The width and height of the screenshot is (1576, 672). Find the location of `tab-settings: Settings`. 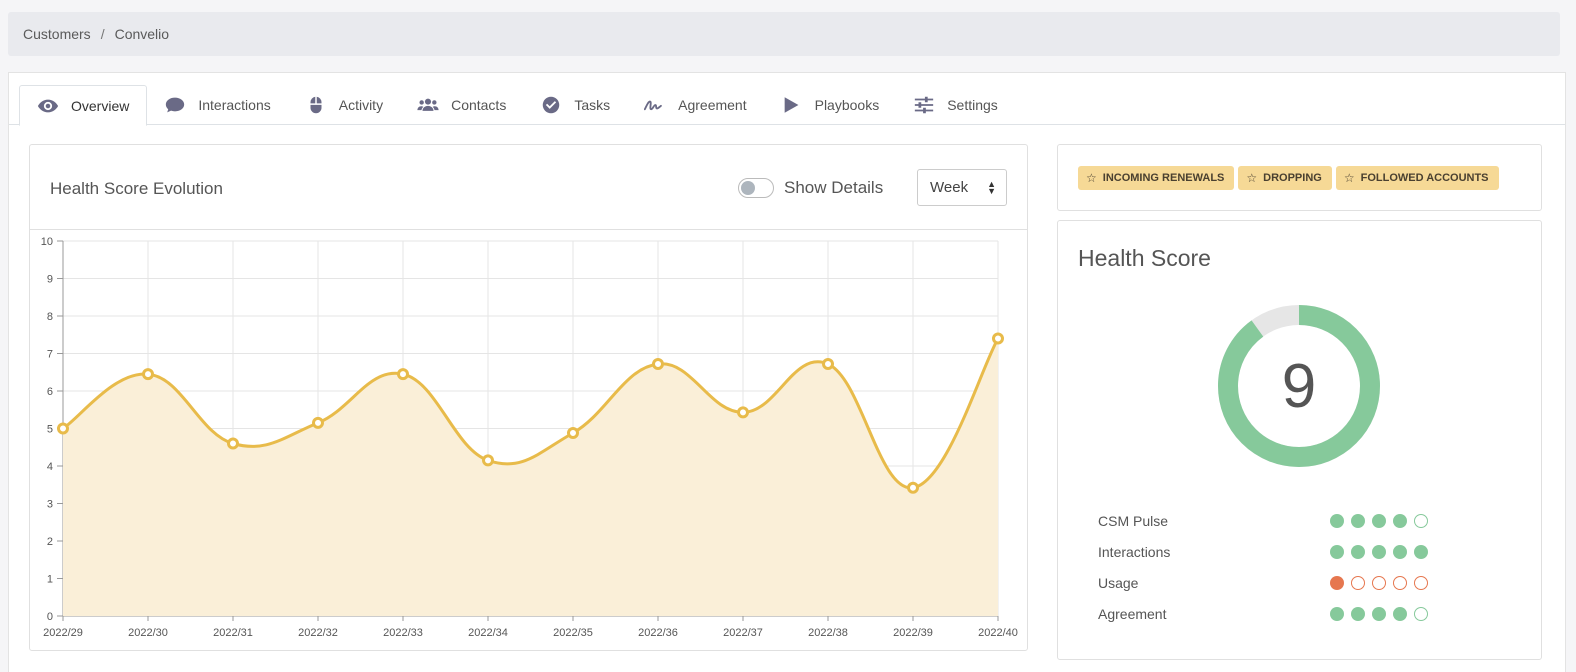

tab-settings: Settings is located at coordinates (955, 105).